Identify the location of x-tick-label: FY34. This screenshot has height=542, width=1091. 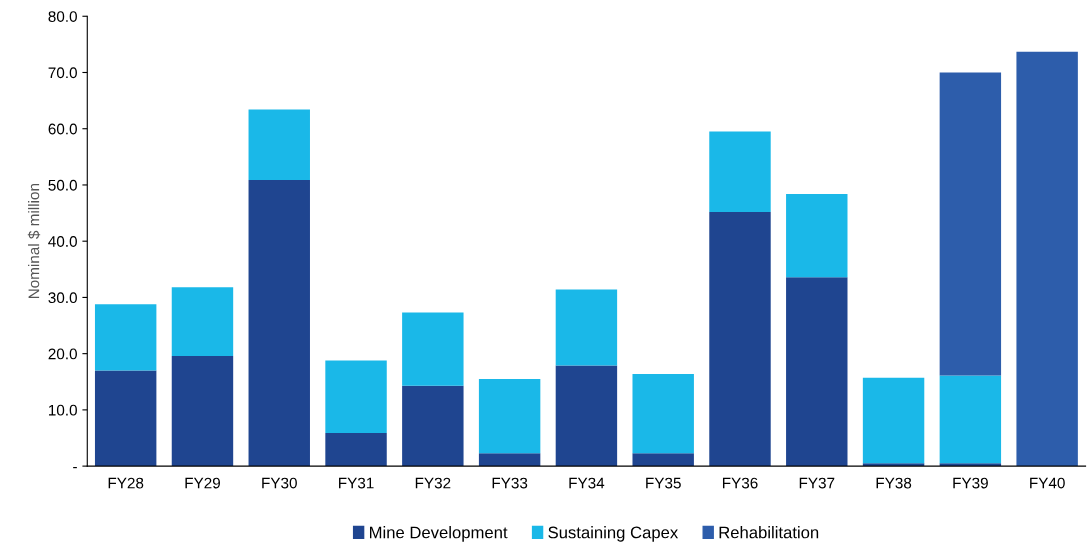
(587, 483).